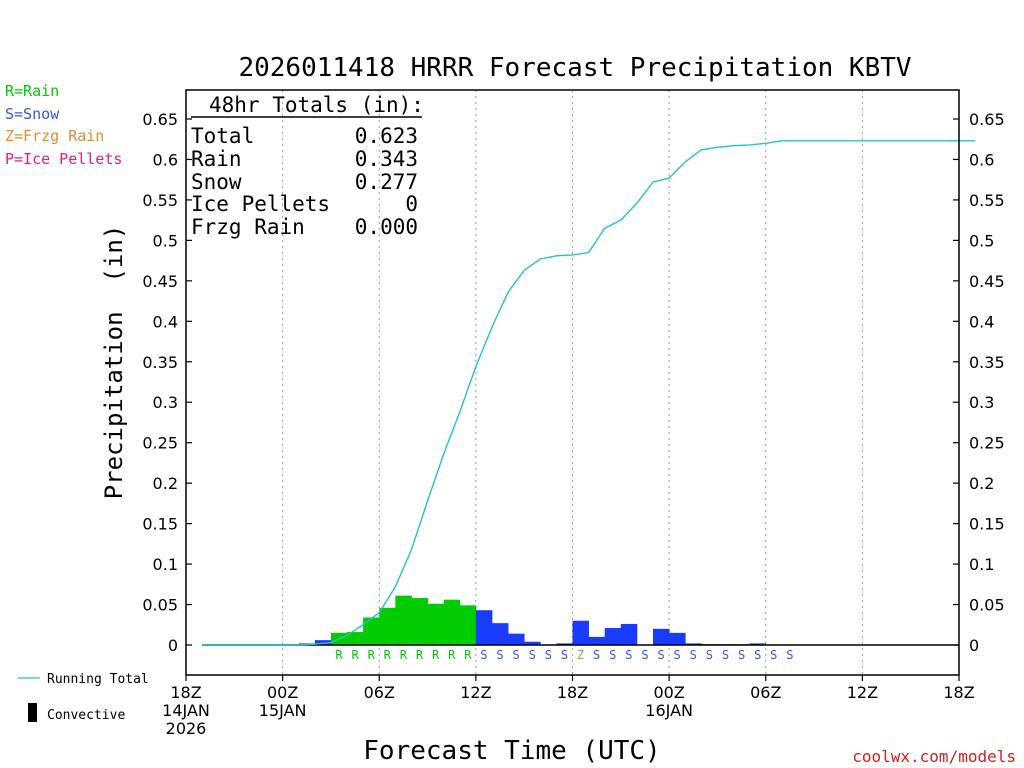 The height and width of the screenshot is (768, 1024). Describe the element at coordinates (981, 564) in the screenshot. I see `y-tick-label-right: 0.1` at that location.